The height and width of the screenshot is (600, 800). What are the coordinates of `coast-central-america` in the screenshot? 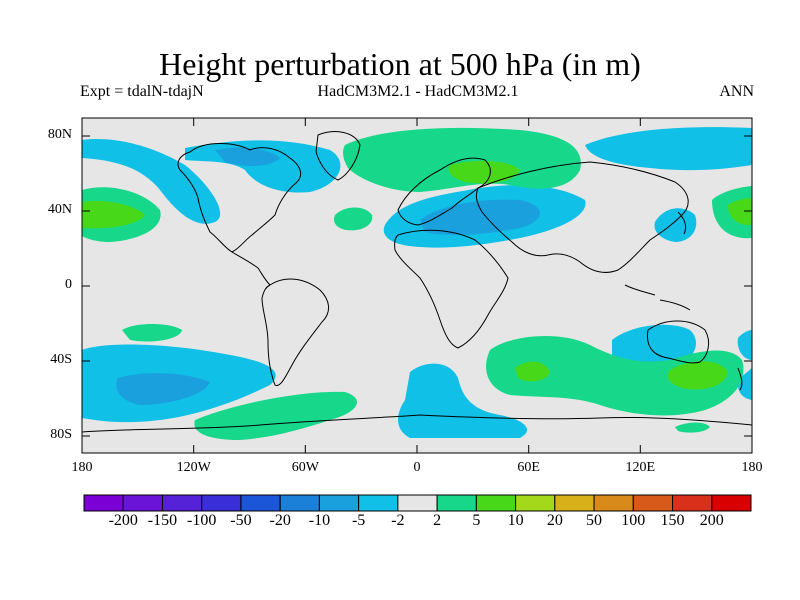 It's located at (251, 268).